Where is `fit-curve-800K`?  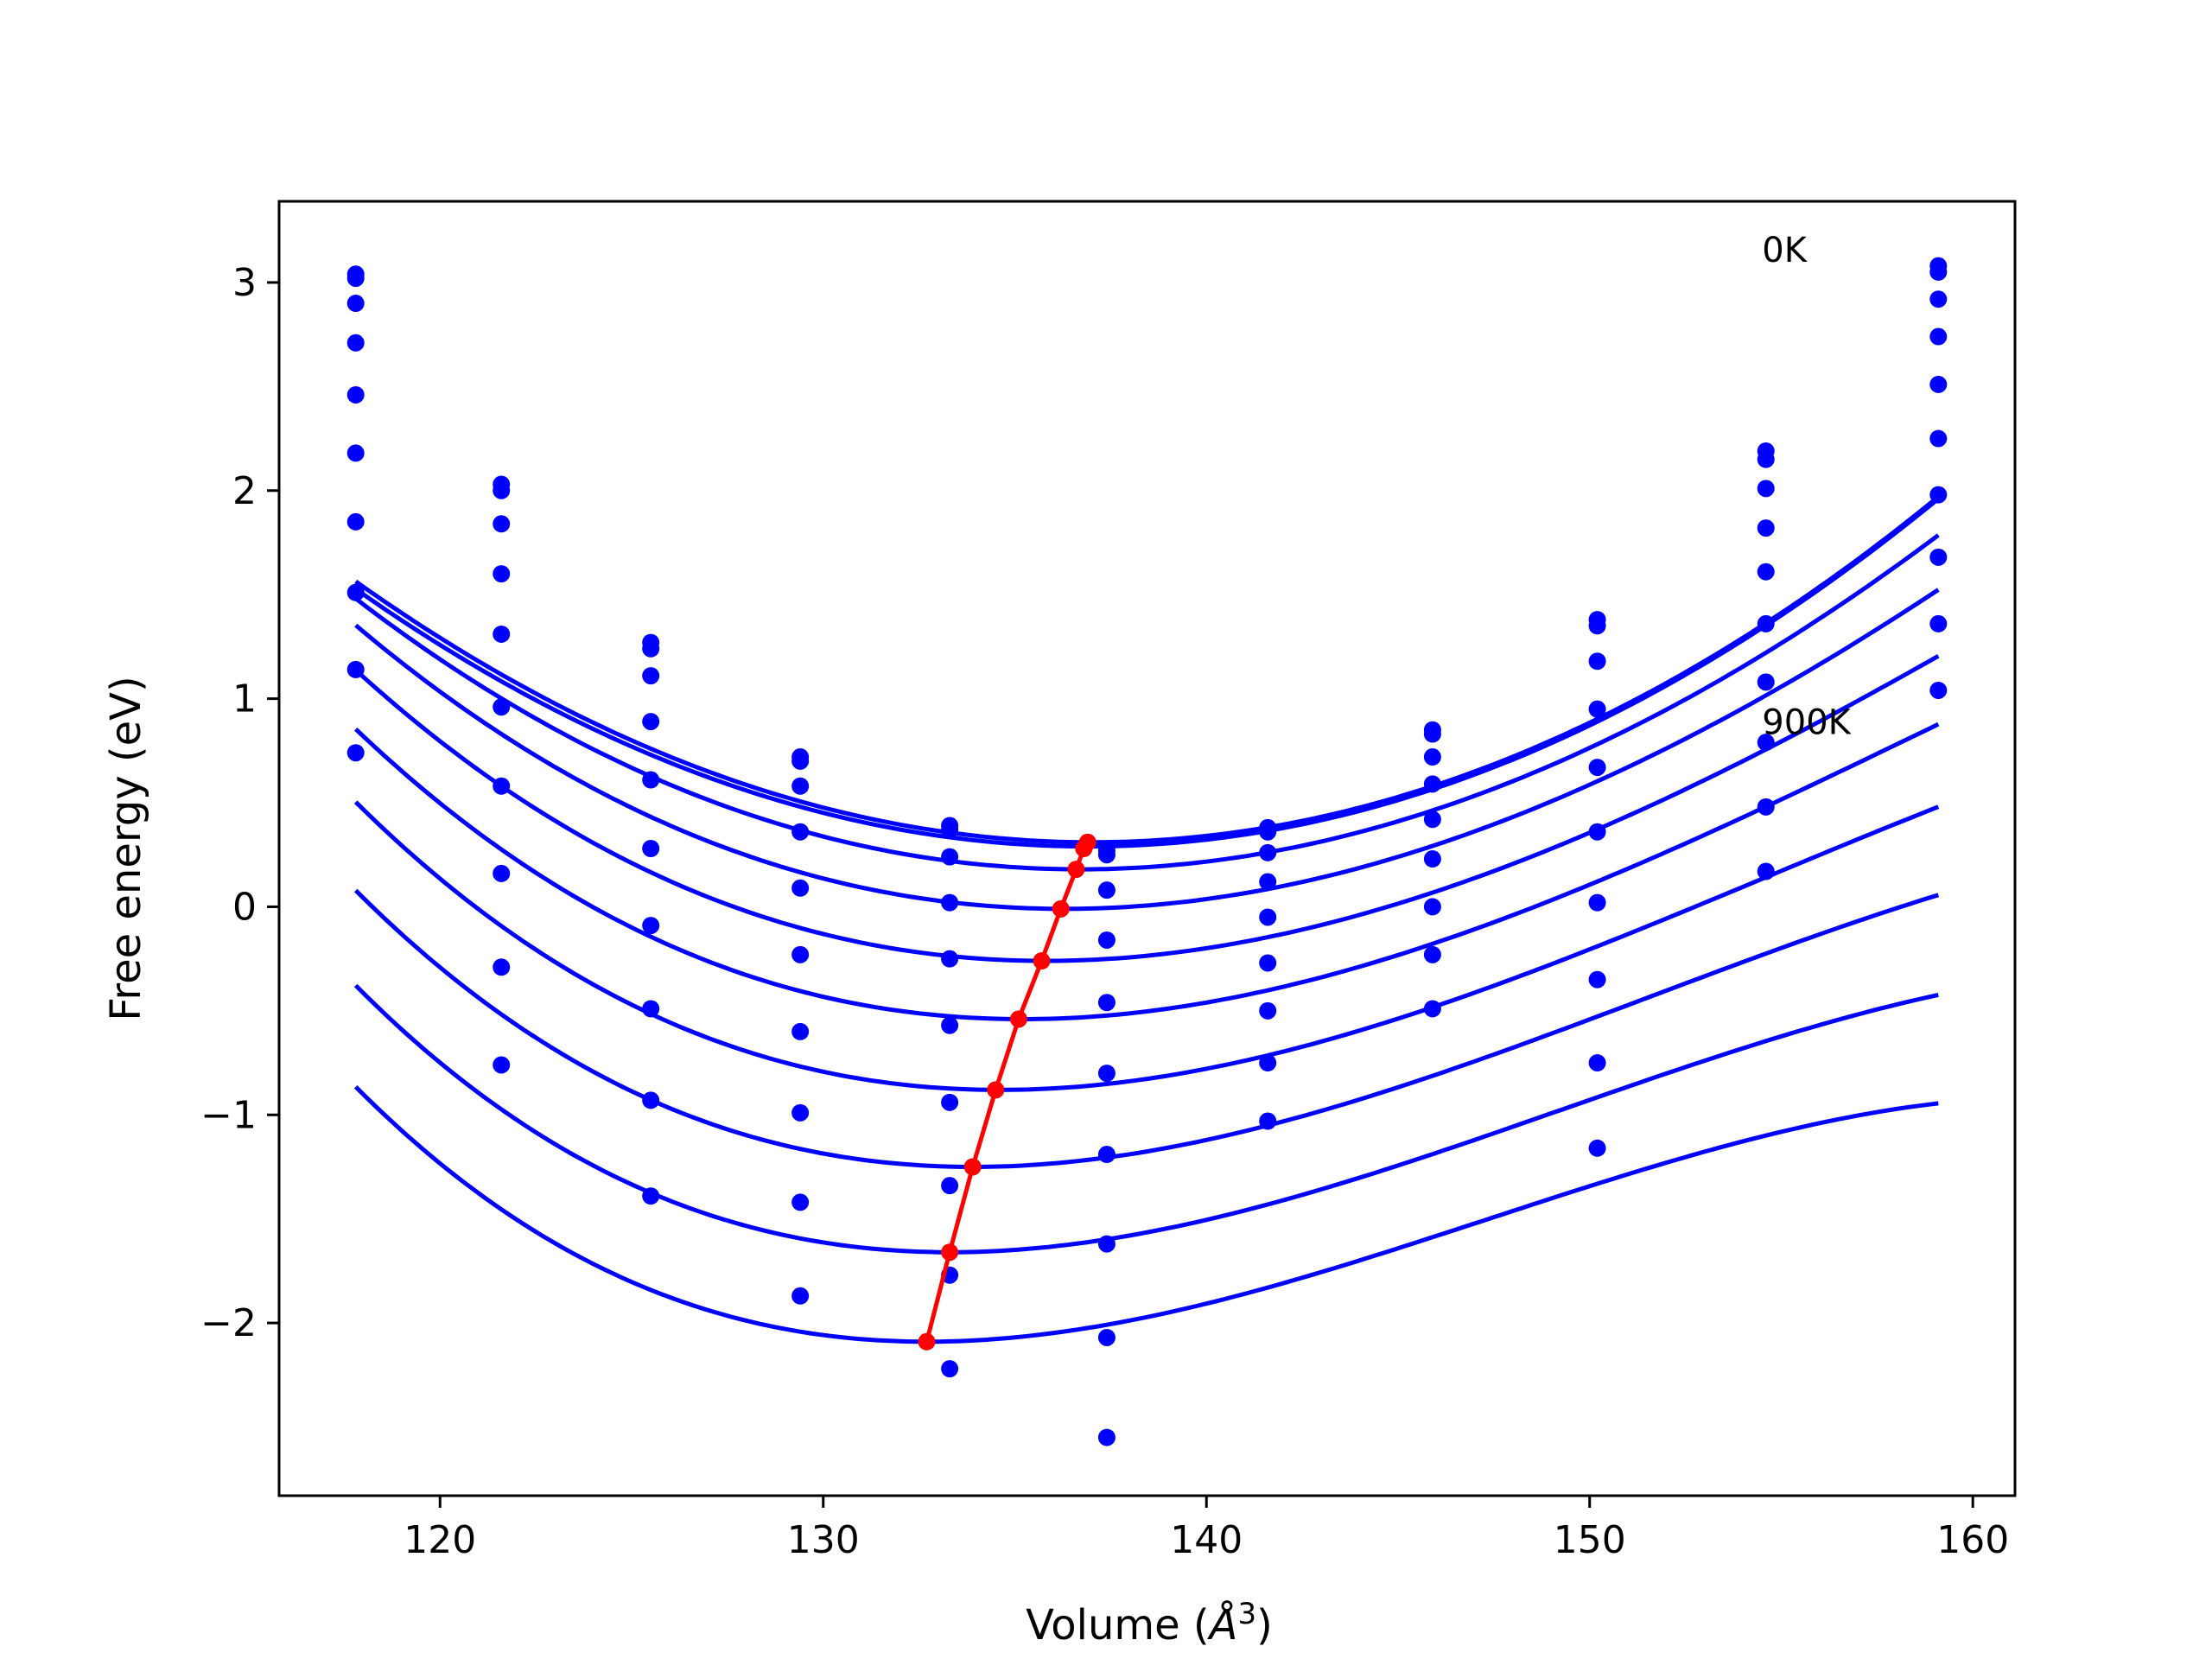 fit-curve-800K is located at coordinates (1146, 1119).